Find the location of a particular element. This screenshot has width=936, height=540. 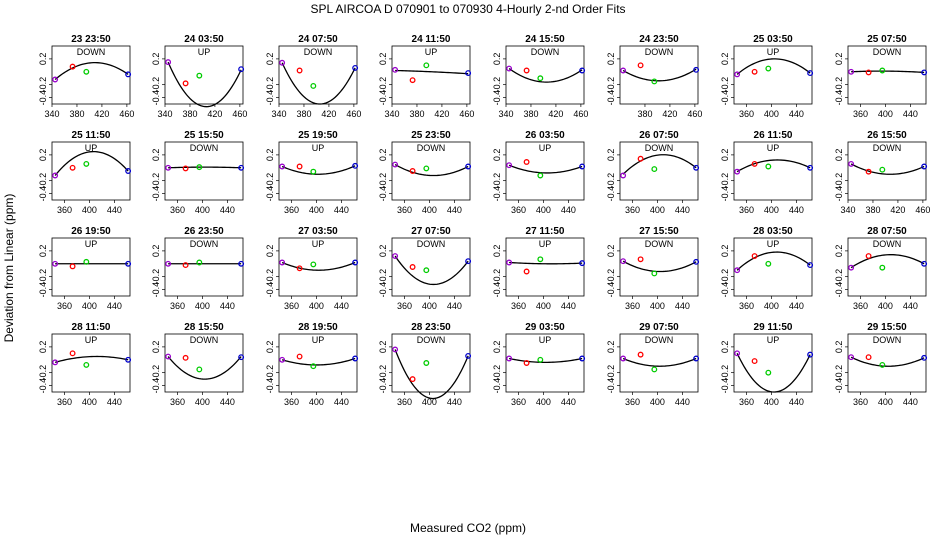

panel-22: 27 15:50 DOWN -0.4-0.2 0.2 360 400 440 is located at coordinates (653, 268).